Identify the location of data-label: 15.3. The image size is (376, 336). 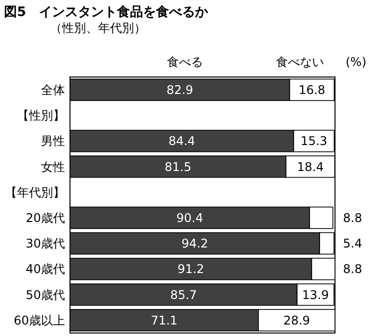
(314, 141).